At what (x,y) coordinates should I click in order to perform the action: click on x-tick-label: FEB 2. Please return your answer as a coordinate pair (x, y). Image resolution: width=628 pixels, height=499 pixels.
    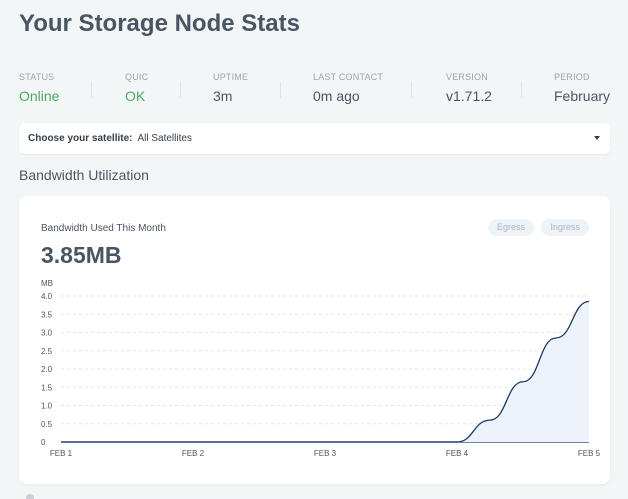
    Looking at the image, I should click on (193, 453).